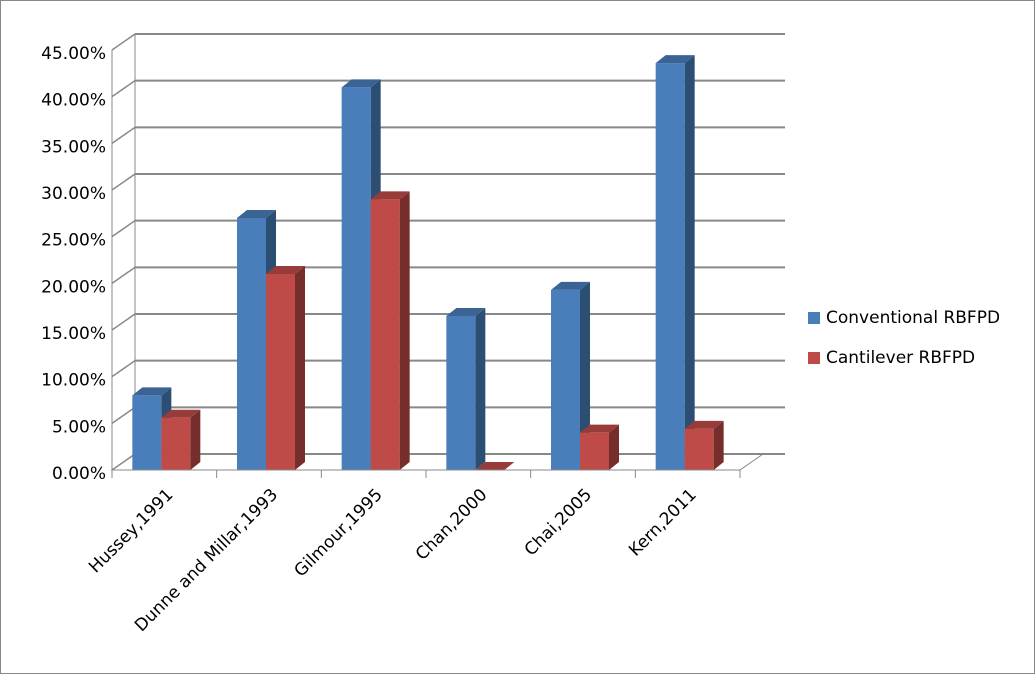  What do you see at coordinates (73, 287) in the screenshot?
I see `y-tick-label: 20.00%` at bounding box center [73, 287].